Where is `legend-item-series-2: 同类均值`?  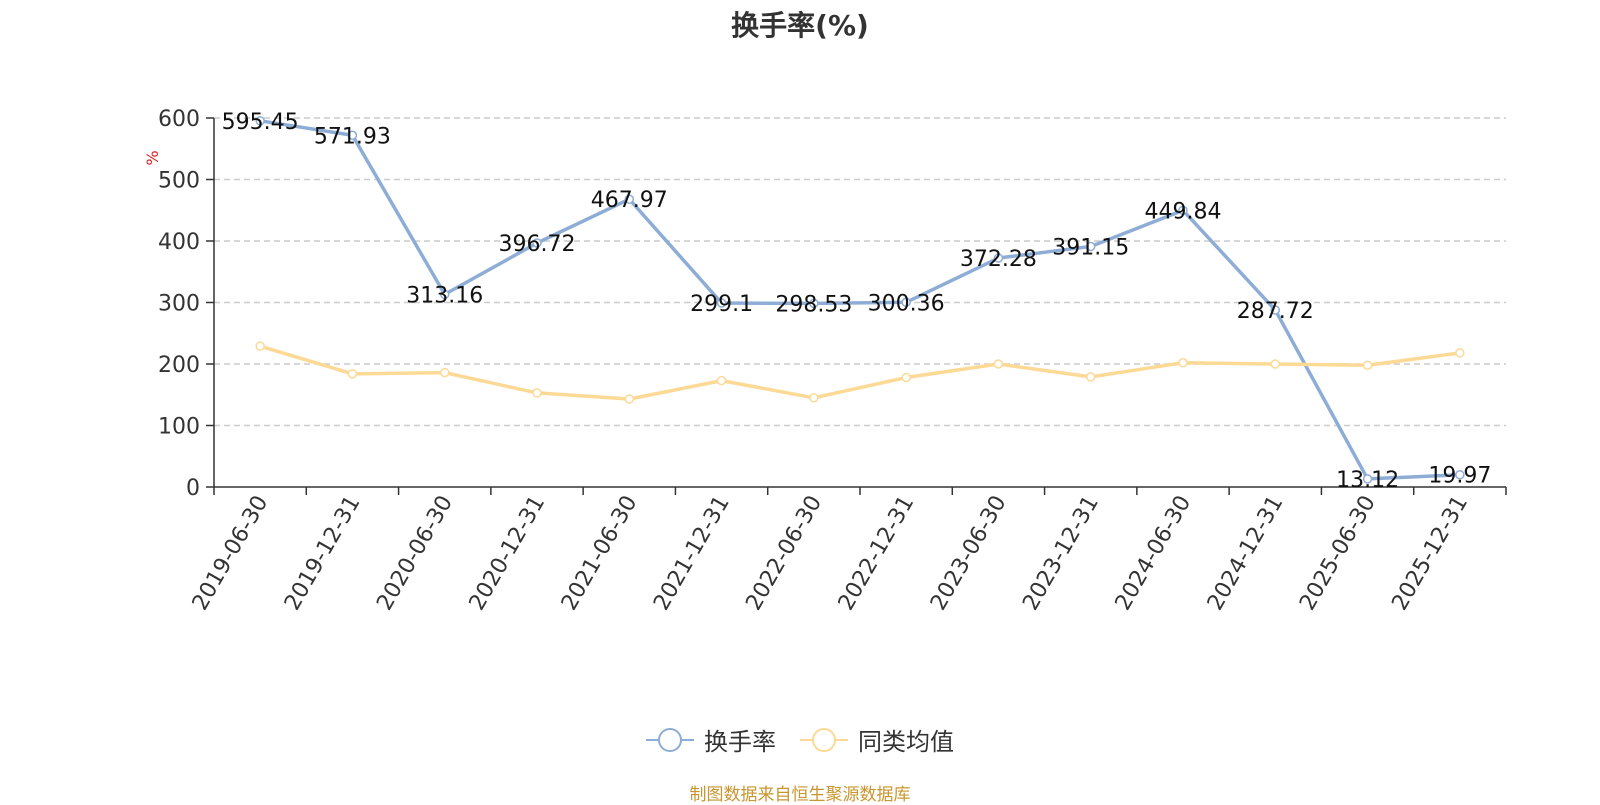 legend-item-series-2: 同类均值 is located at coordinates (877, 739).